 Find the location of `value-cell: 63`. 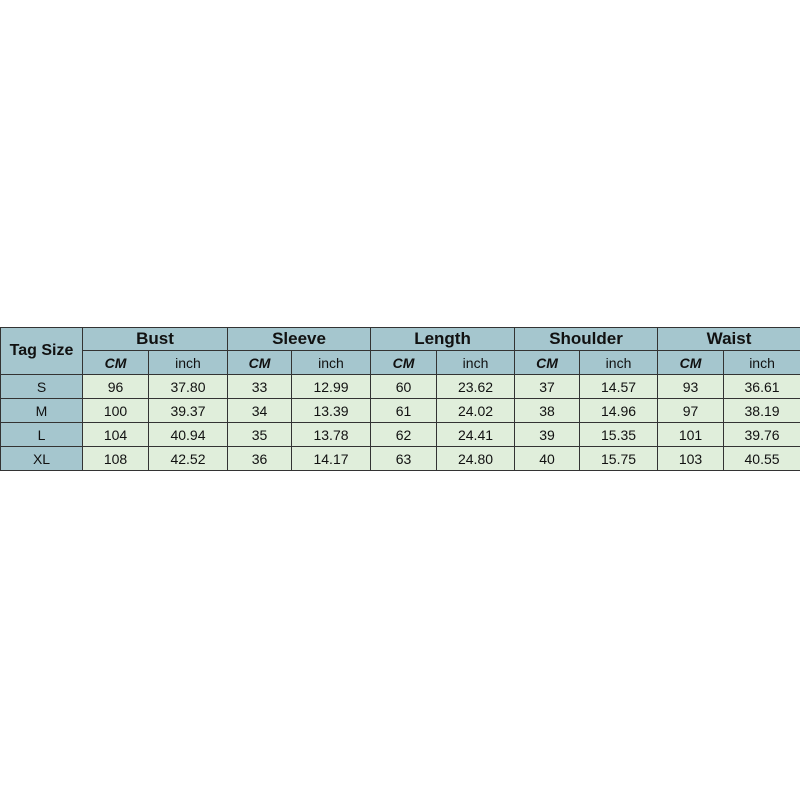

value-cell: 63 is located at coordinates (404, 458).